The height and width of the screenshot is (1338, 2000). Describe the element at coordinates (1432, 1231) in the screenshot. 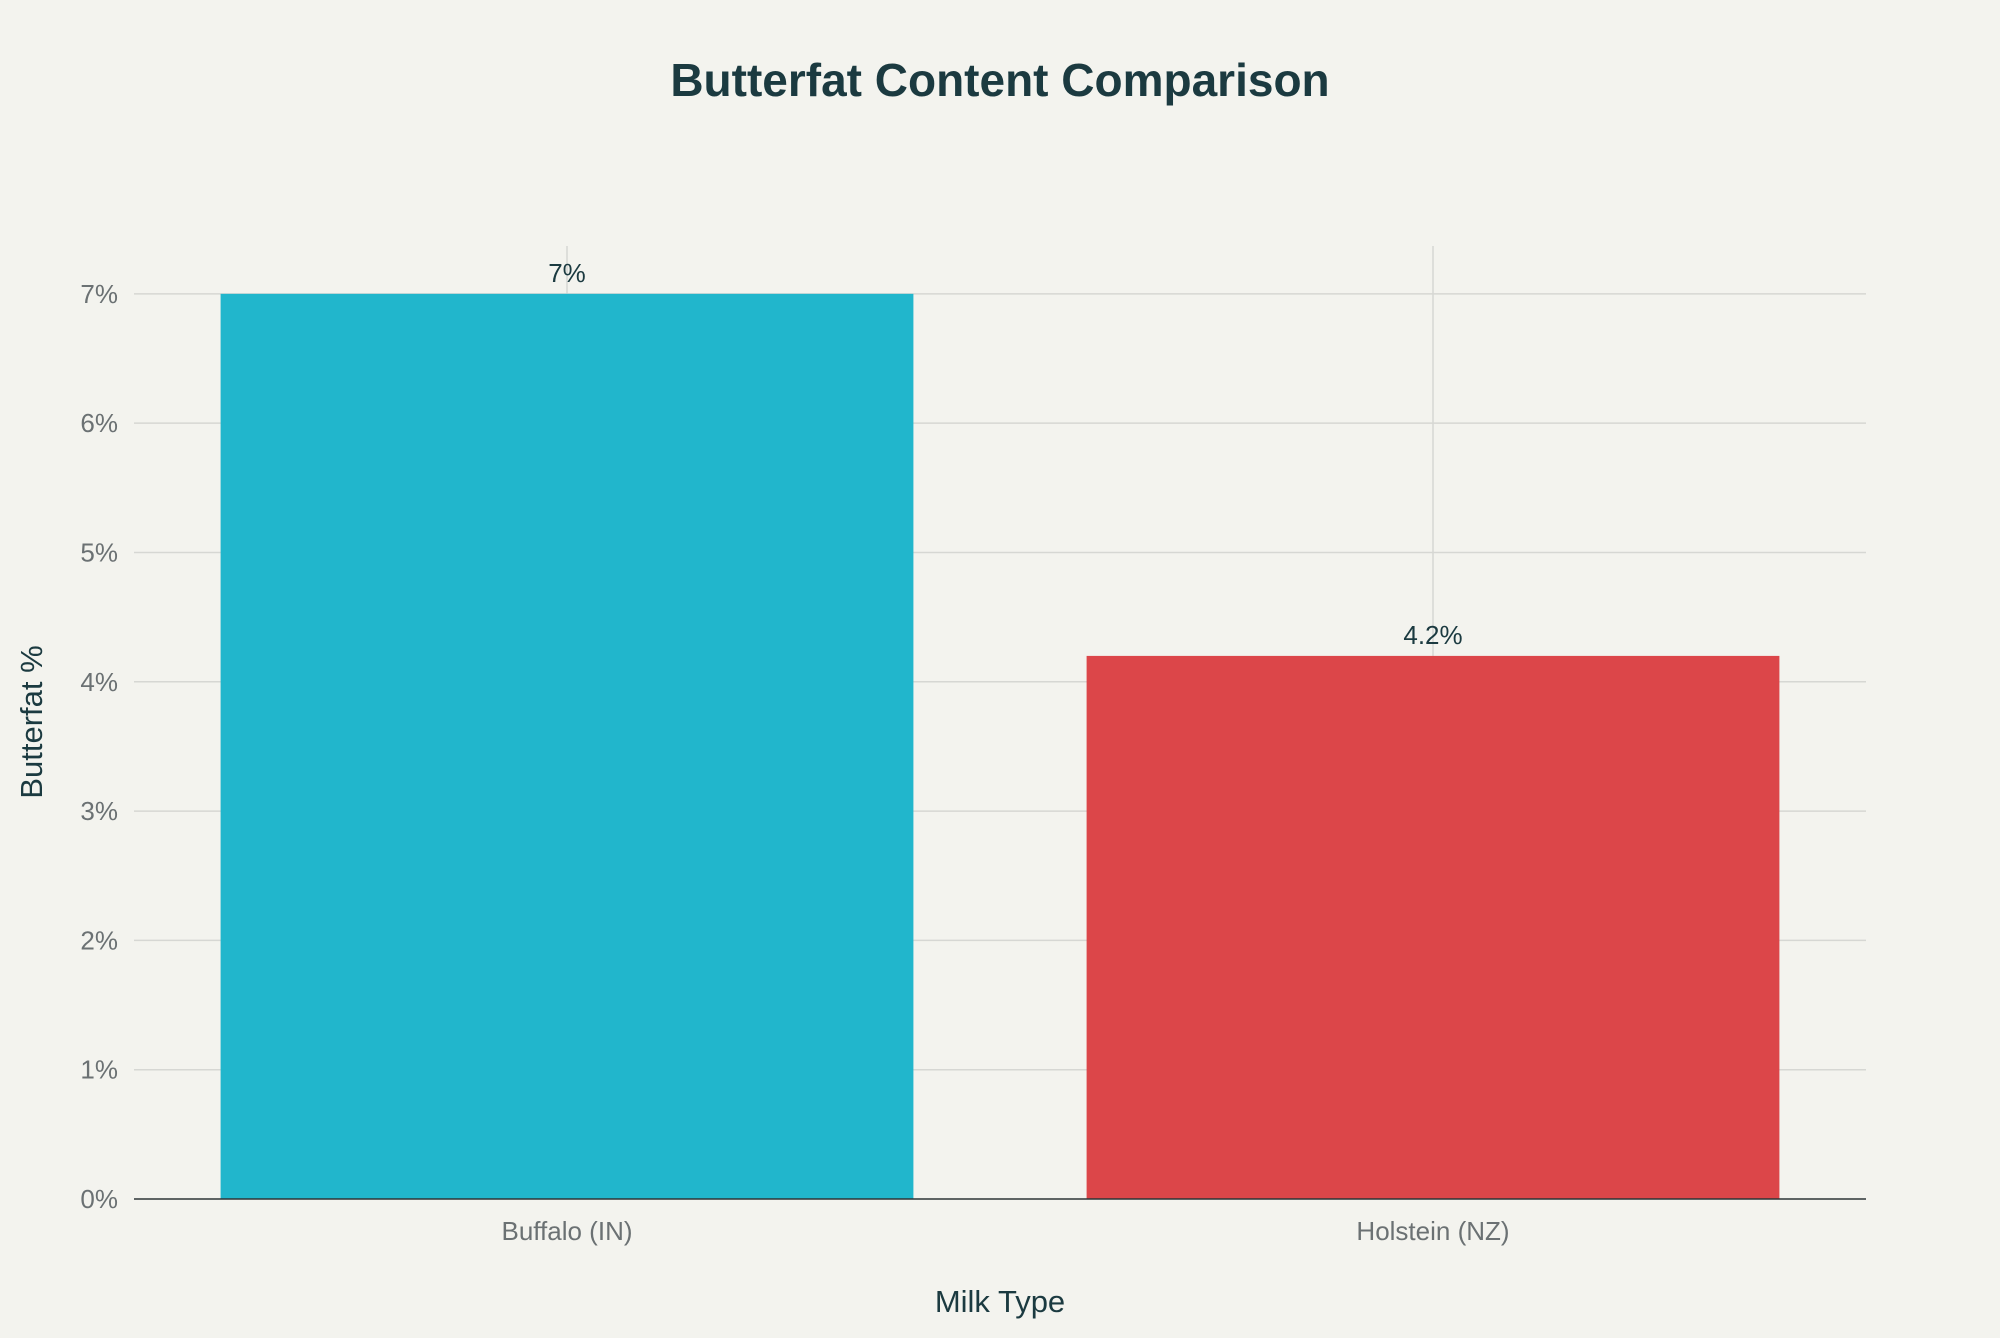

I see `x-tick-label: Holstein (NZ)` at that location.